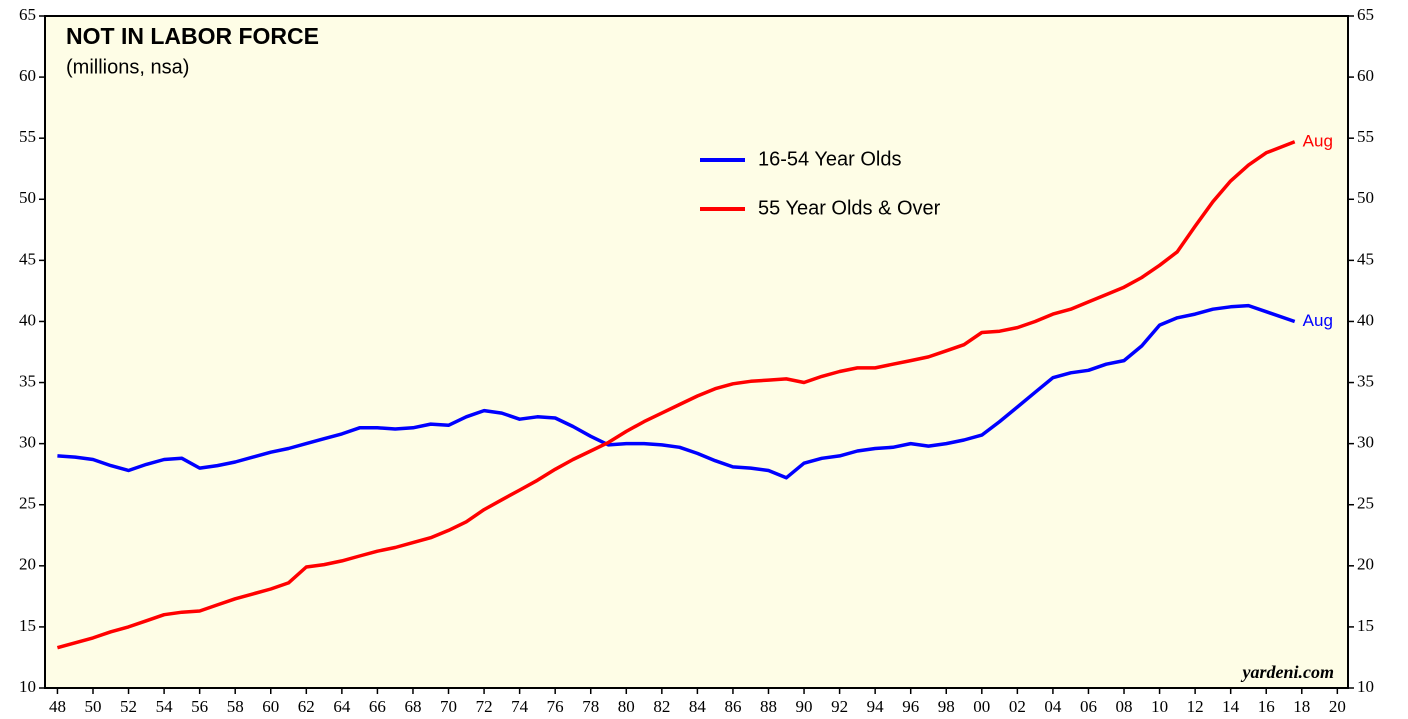 Image resolution: width=1408 pixels, height=719 pixels. What do you see at coordinates (484, 706) in the screenshot?
I see `x-tick-label: 72` at bounding box center [484, 706].